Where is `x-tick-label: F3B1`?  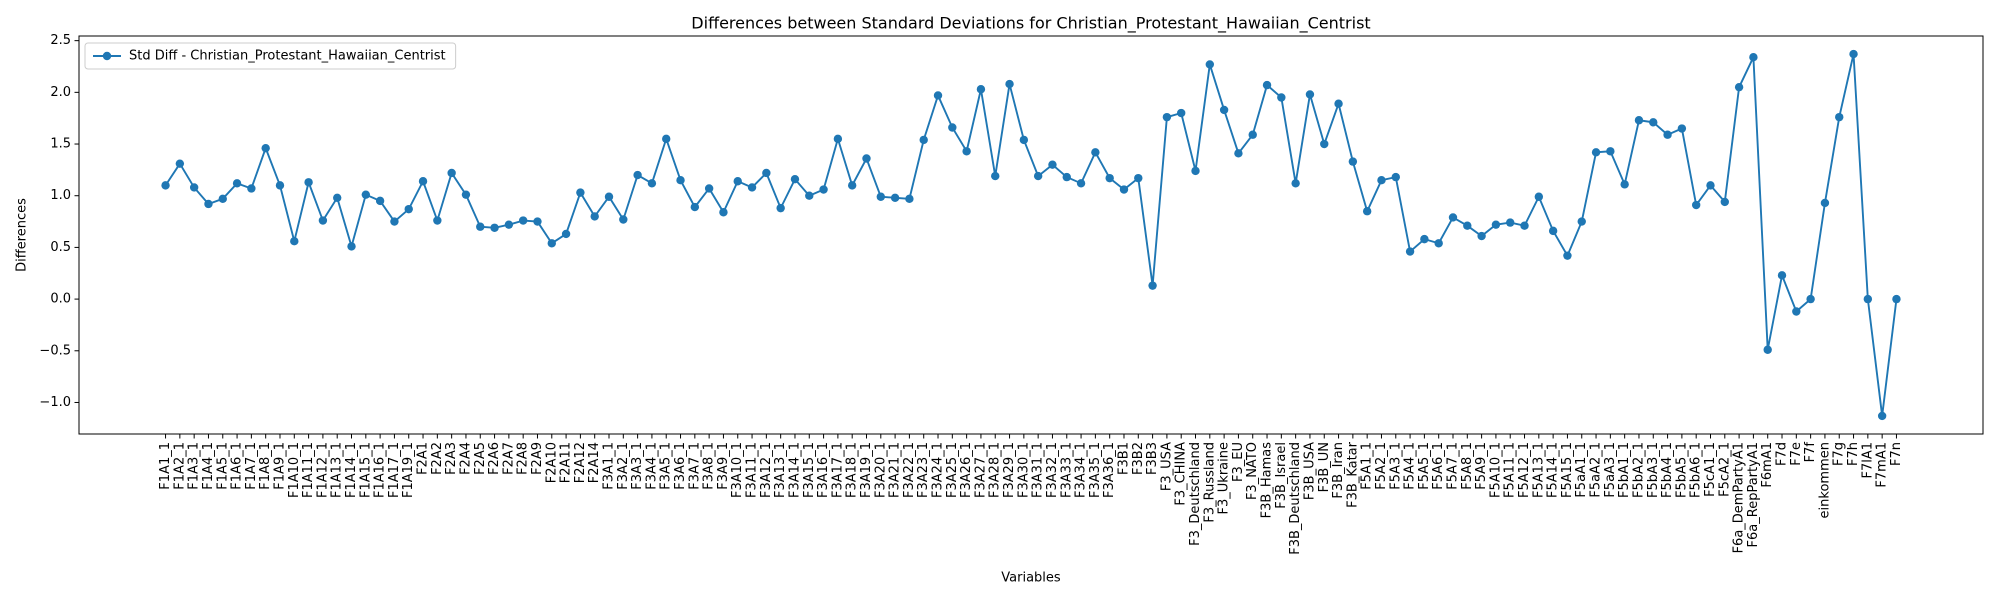 x-tick-label: F3B1 is located at coordinates (1123, 458).